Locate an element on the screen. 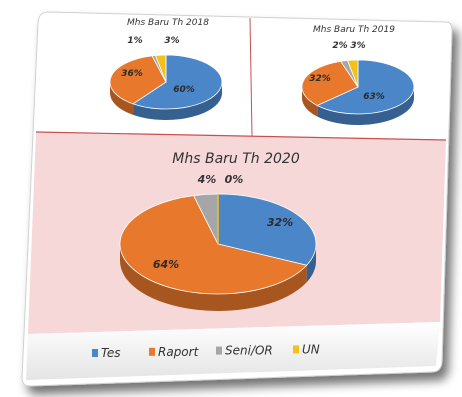 The height and width of the screenshot is (397, 462). data-label-seni-or: 4% is located at coordinates (207, 179).